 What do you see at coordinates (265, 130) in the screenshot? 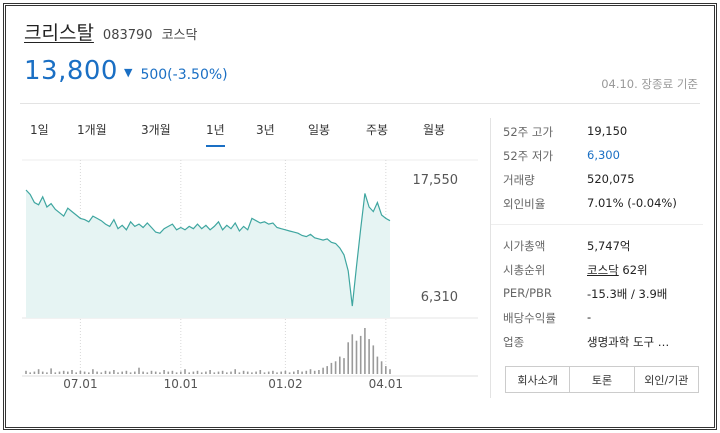
I see `tab-3years: 3년` at bounding box center [265, 130].